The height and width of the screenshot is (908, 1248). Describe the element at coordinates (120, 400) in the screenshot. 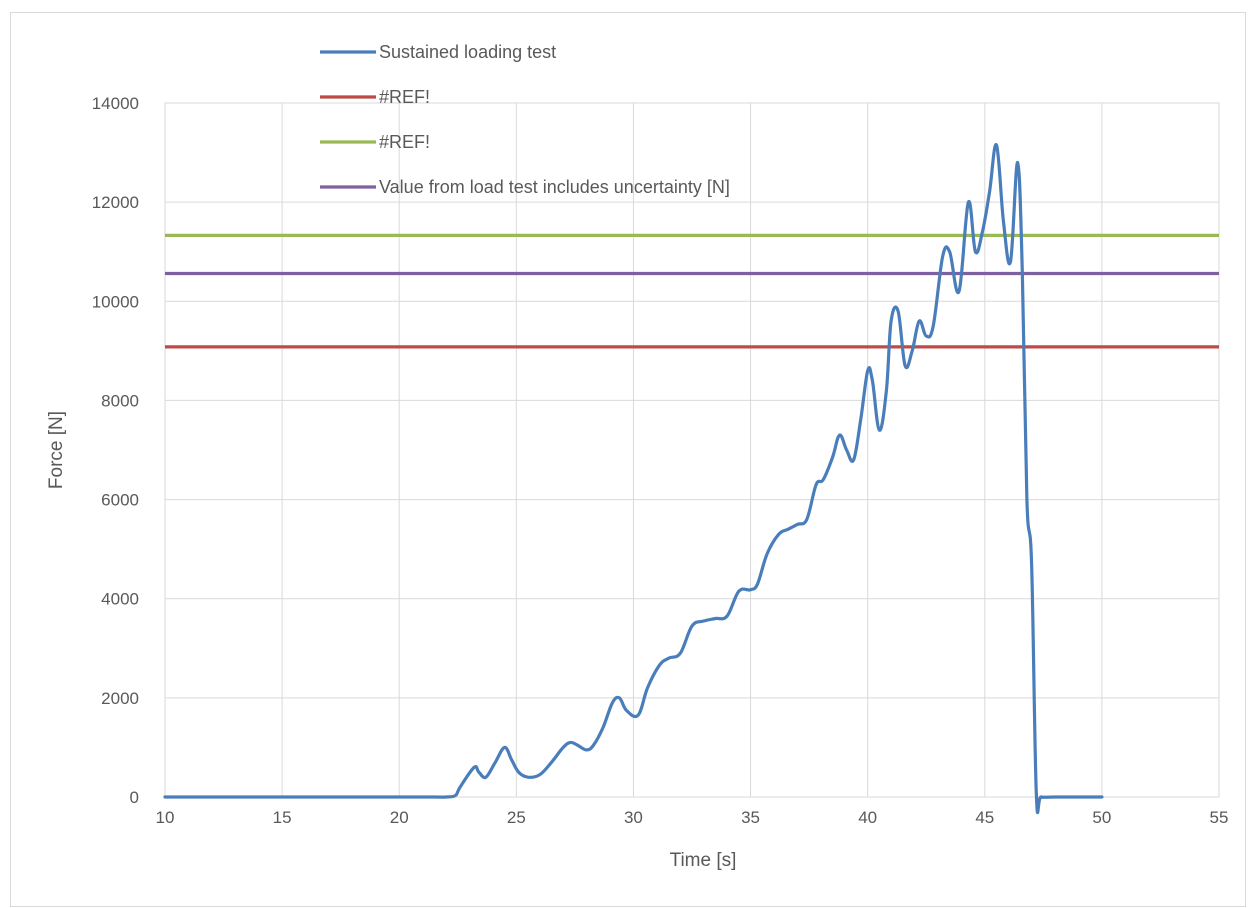

I see `y-tick-label: 8000` at that location.